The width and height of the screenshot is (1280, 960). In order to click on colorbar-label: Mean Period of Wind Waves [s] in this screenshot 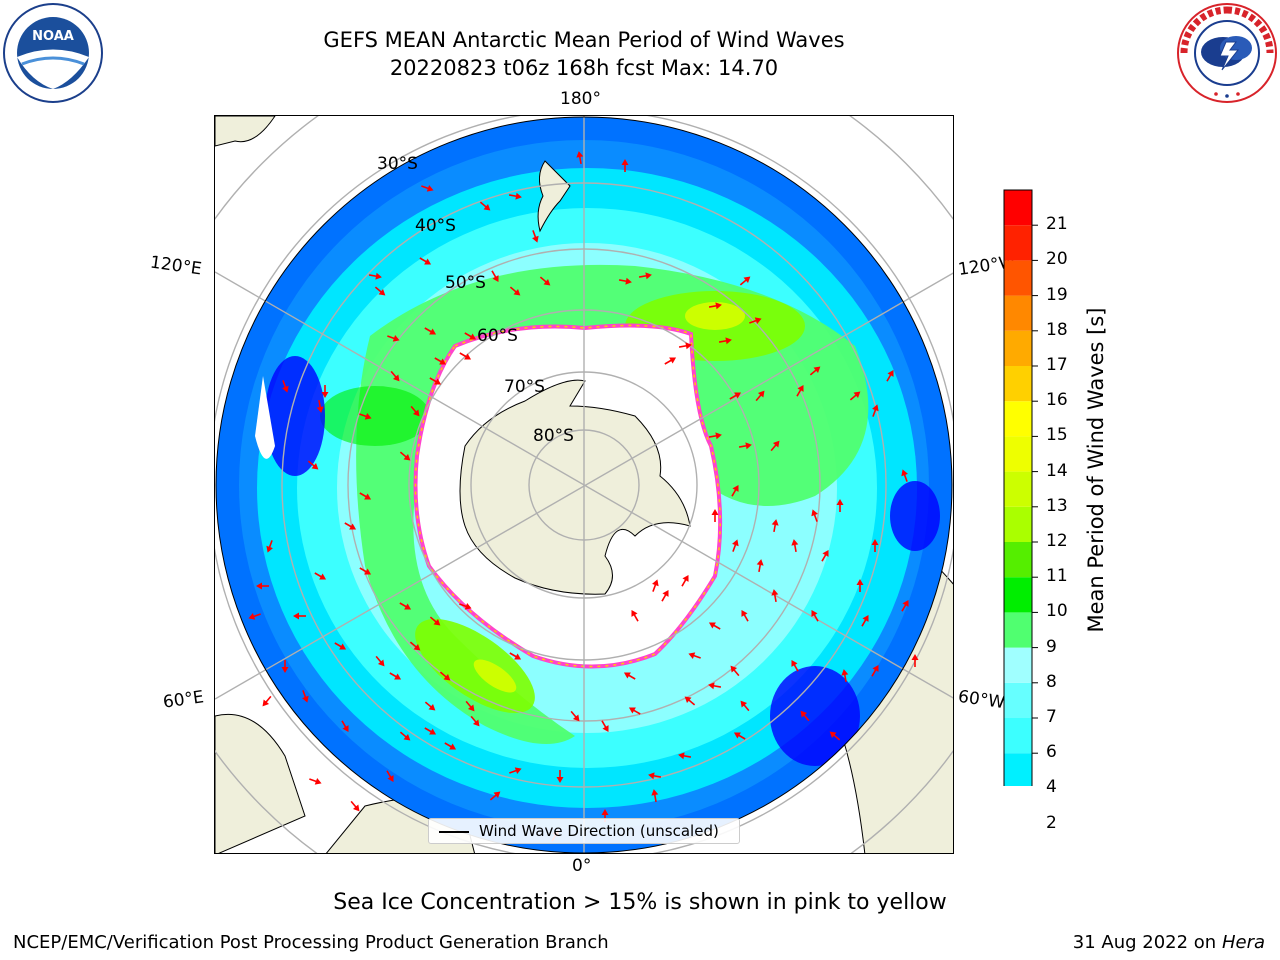, I will do `click(1096, 470)`.